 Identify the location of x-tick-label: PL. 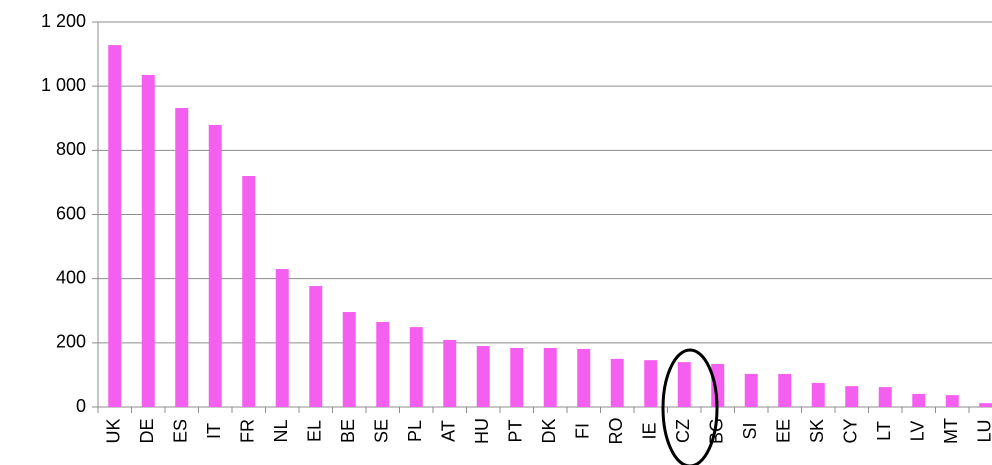
(415, 431).